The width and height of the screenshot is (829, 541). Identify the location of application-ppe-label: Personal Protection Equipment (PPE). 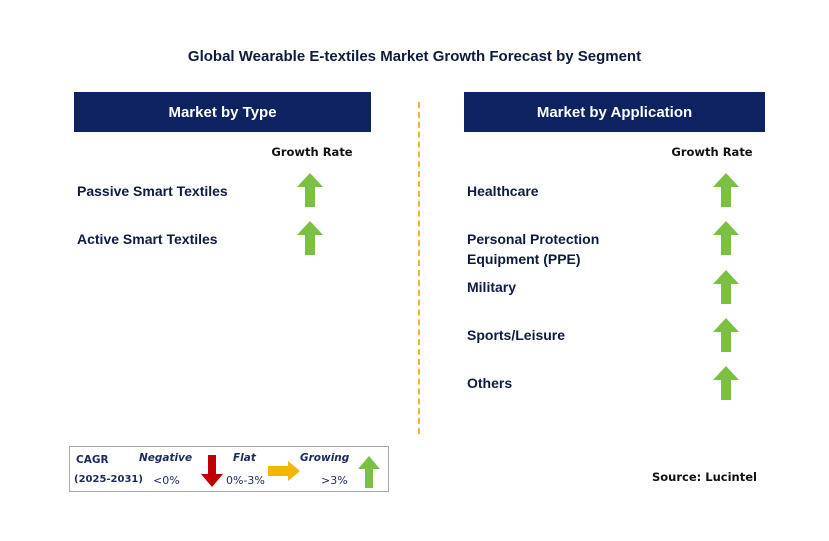
(533, 249).